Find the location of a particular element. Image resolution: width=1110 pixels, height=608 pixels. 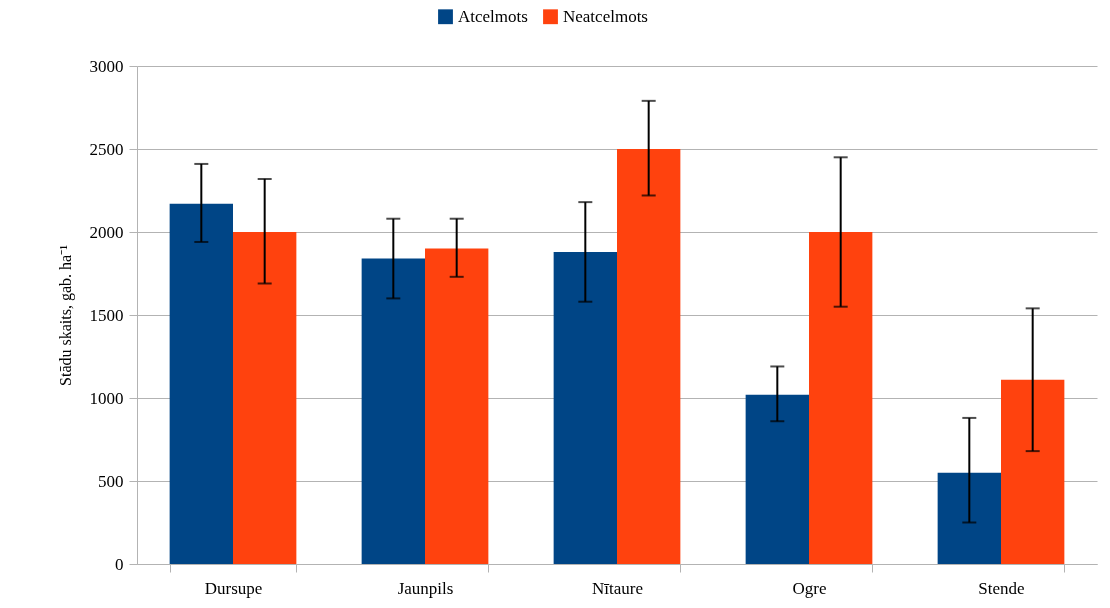

x-tick-label: Ogre is located at coordinates (809, 588).